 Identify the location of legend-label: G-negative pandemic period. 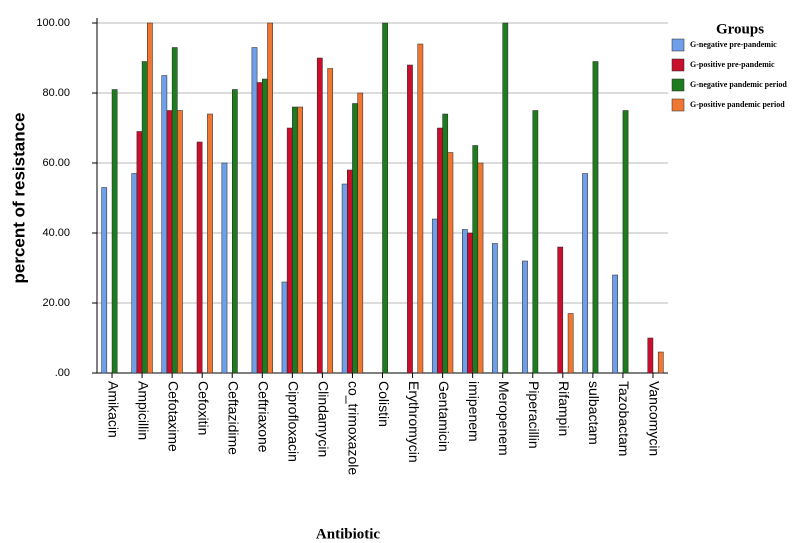
(738, 84).